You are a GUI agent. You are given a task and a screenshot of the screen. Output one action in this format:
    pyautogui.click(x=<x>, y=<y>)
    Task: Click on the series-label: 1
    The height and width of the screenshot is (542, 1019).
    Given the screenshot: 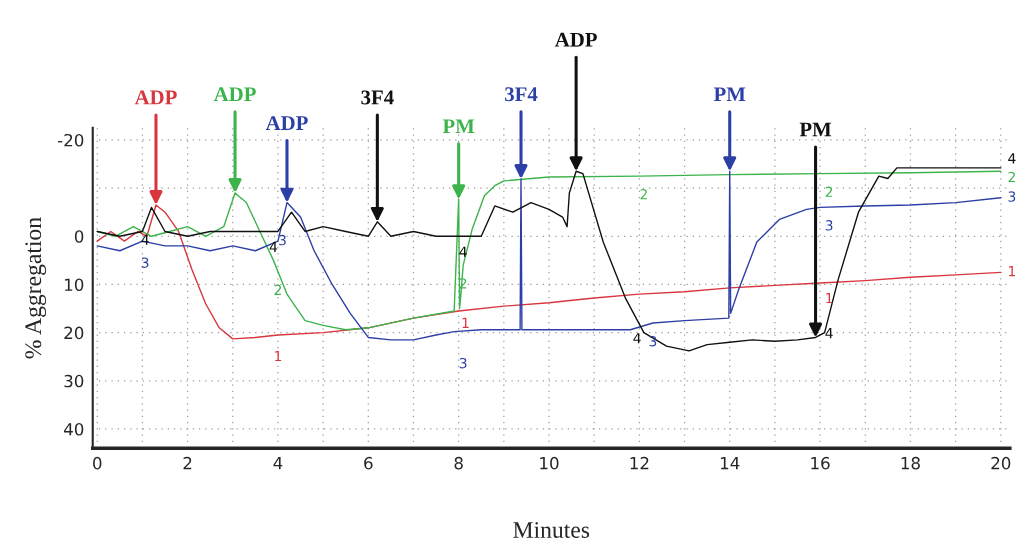 What is the action you would take?
    pyautogui.click(x=465, y=322)
    